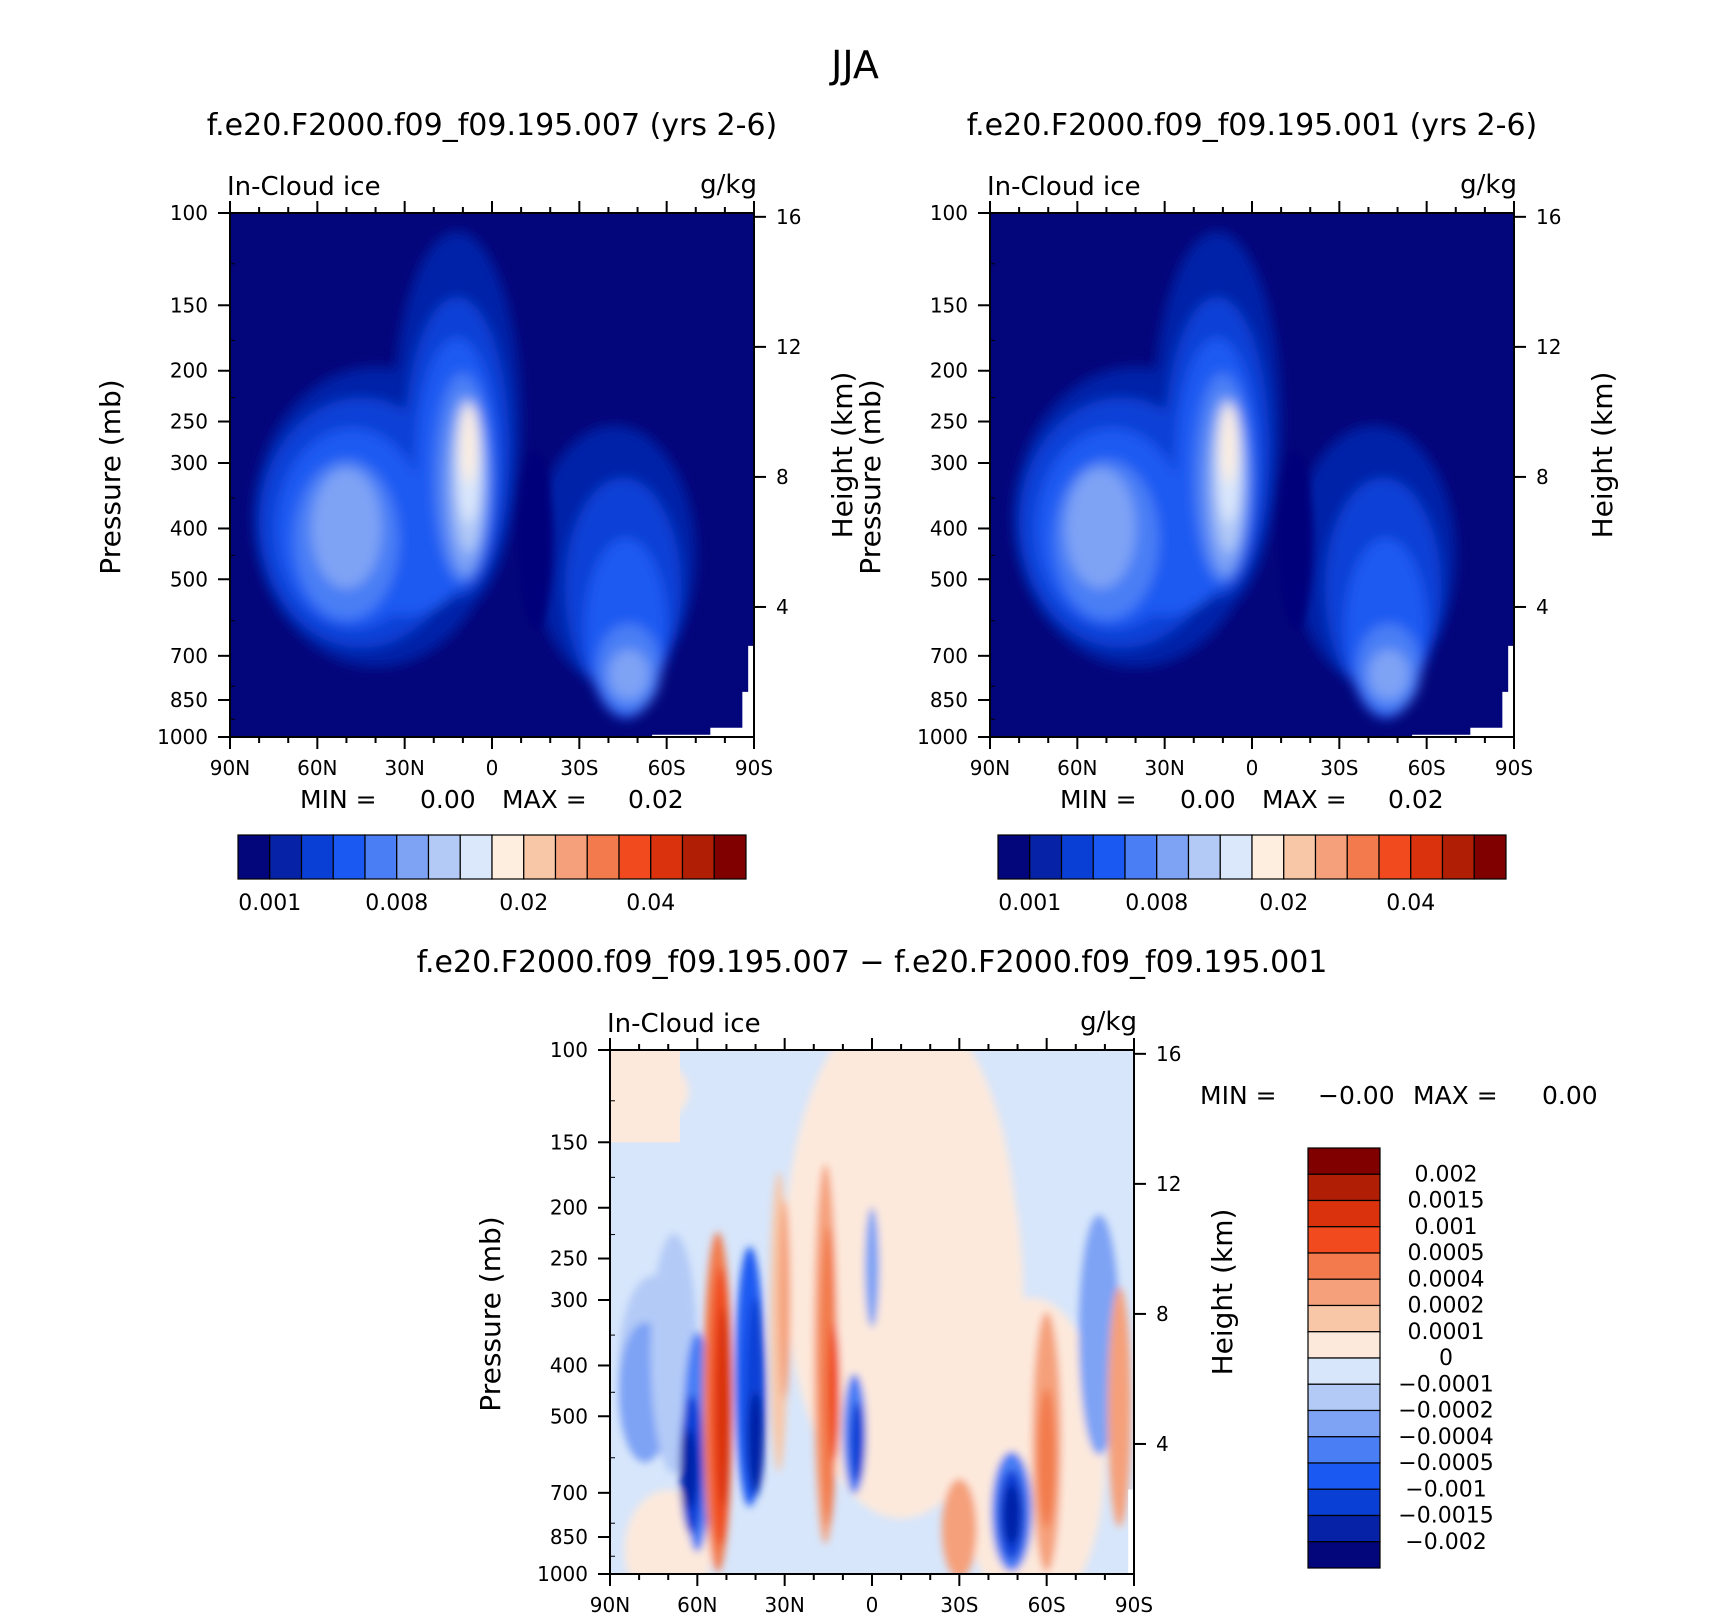 The height and width of the screenshot is (1616, 1710). I want to click on y2-axis-label: Height (km), so click(1602, 455).